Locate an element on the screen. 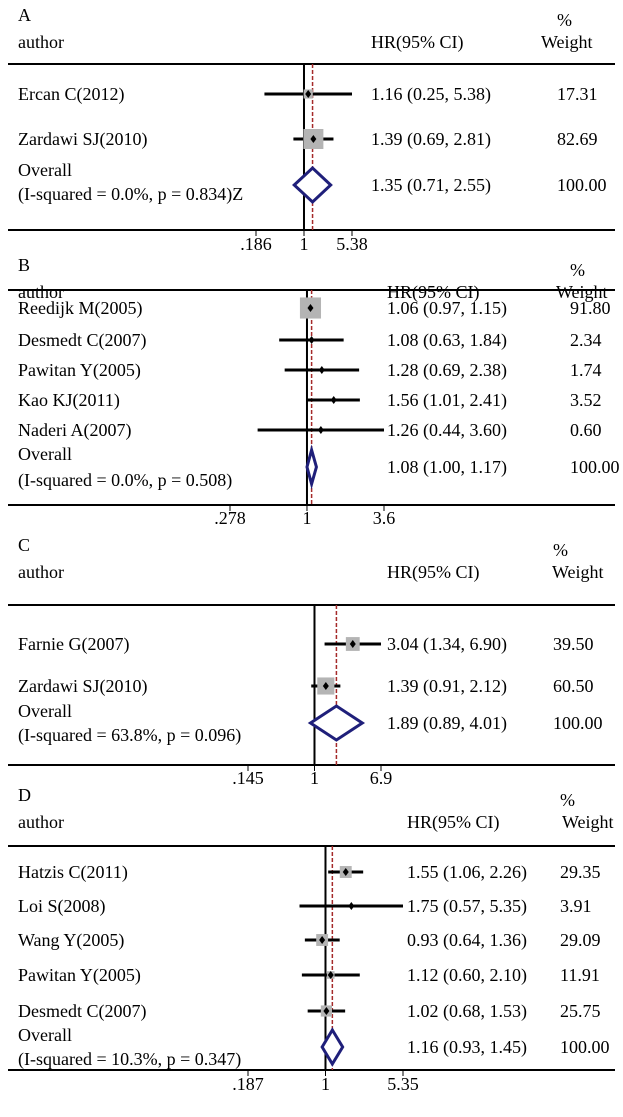  study-weight: 0.60 is located at coordinates (586, 430).